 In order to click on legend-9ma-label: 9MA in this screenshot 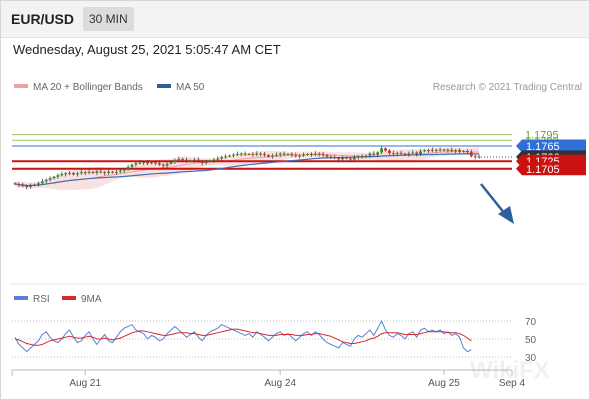, I will do `click(91, 299)`.